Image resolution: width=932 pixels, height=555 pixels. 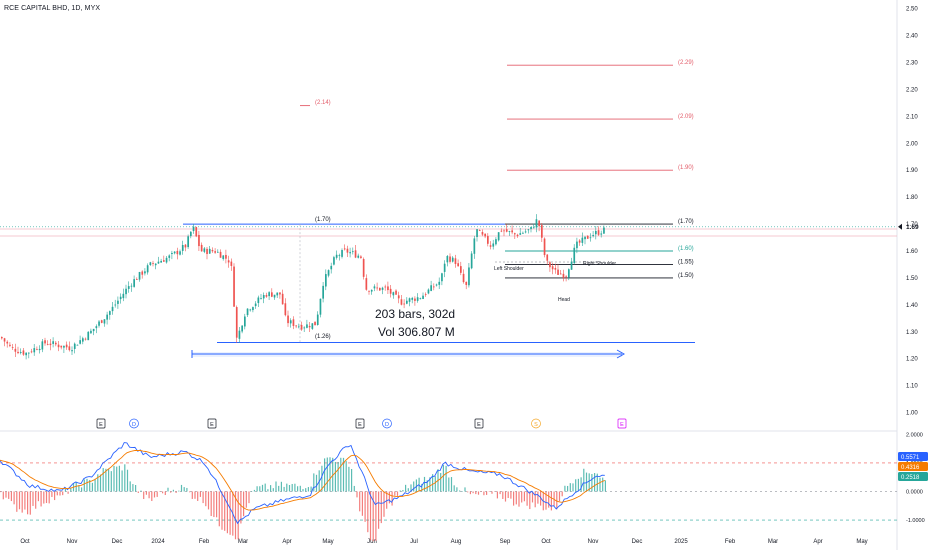 I want to click on macd-value-badge, so click(x=913, y=466).